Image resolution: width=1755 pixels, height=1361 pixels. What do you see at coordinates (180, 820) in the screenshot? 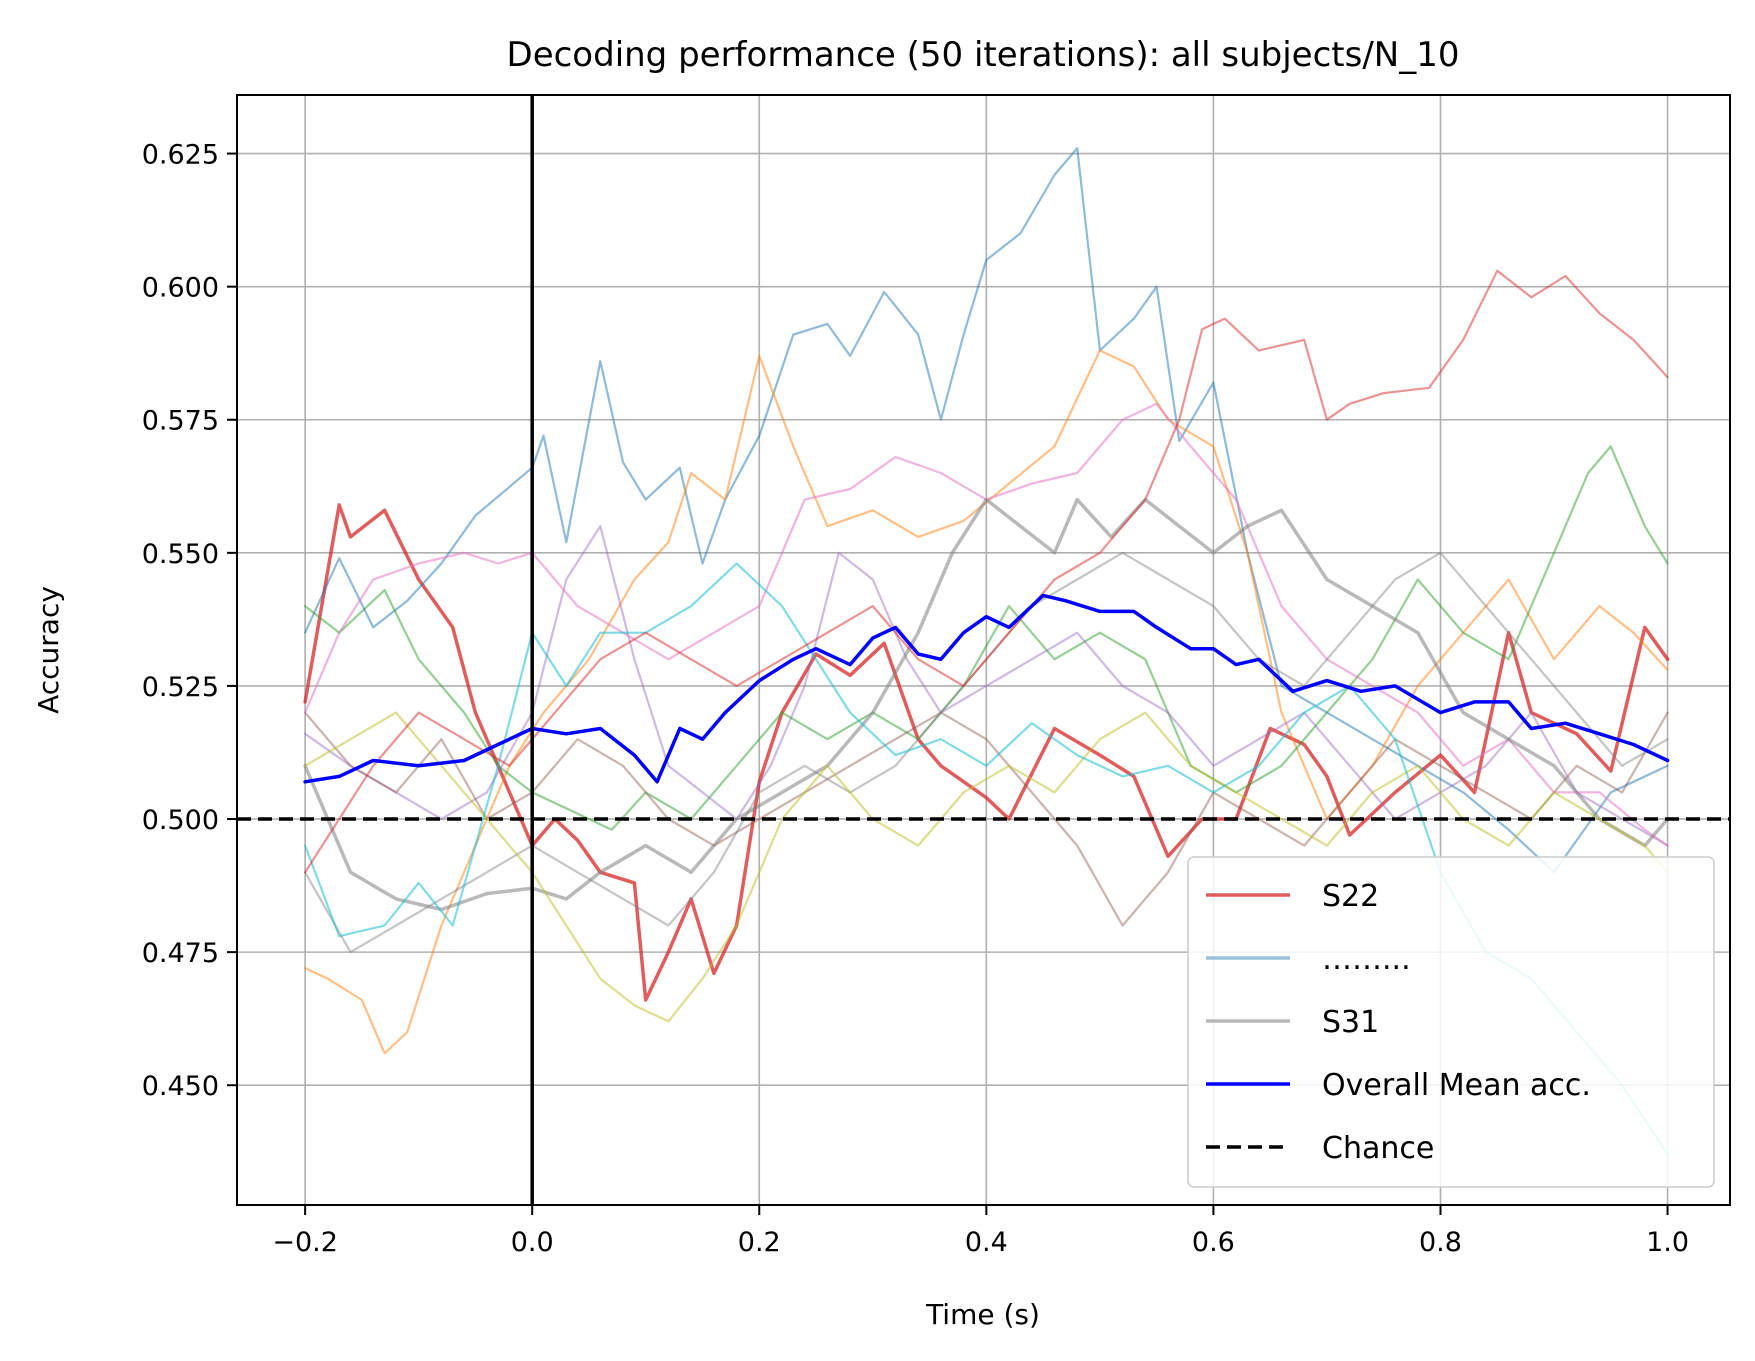
I see `y-tick-label: 0.500` at bounding box center [180, 820].